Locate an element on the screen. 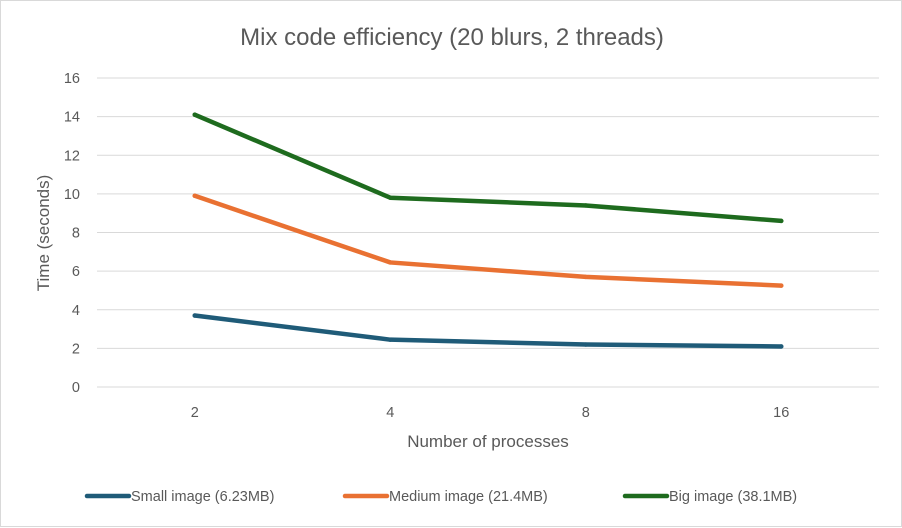 Image resolution: width=902 pixels, height=528 pixels. y-tick-label: 12 is located at coordinates (72, 156).